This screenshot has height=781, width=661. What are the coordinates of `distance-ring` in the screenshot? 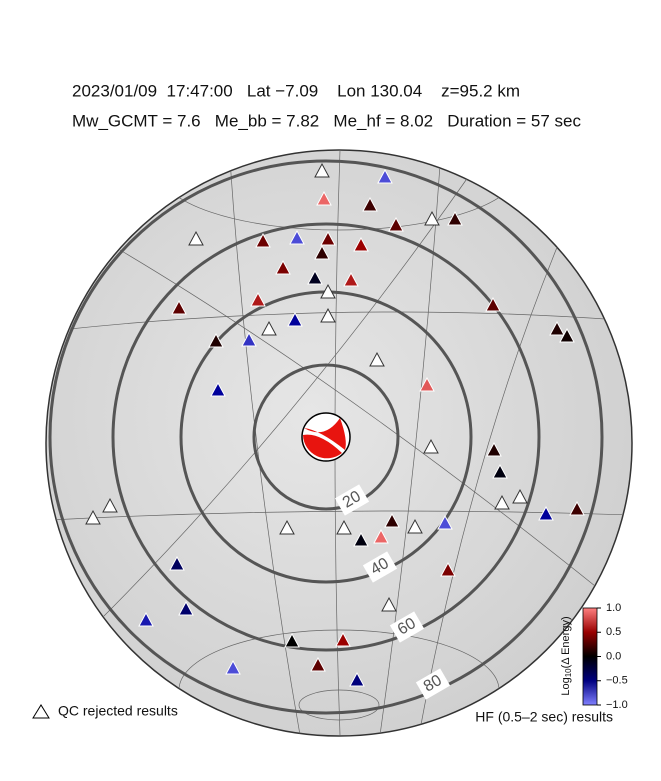 It's located at (326, 437).